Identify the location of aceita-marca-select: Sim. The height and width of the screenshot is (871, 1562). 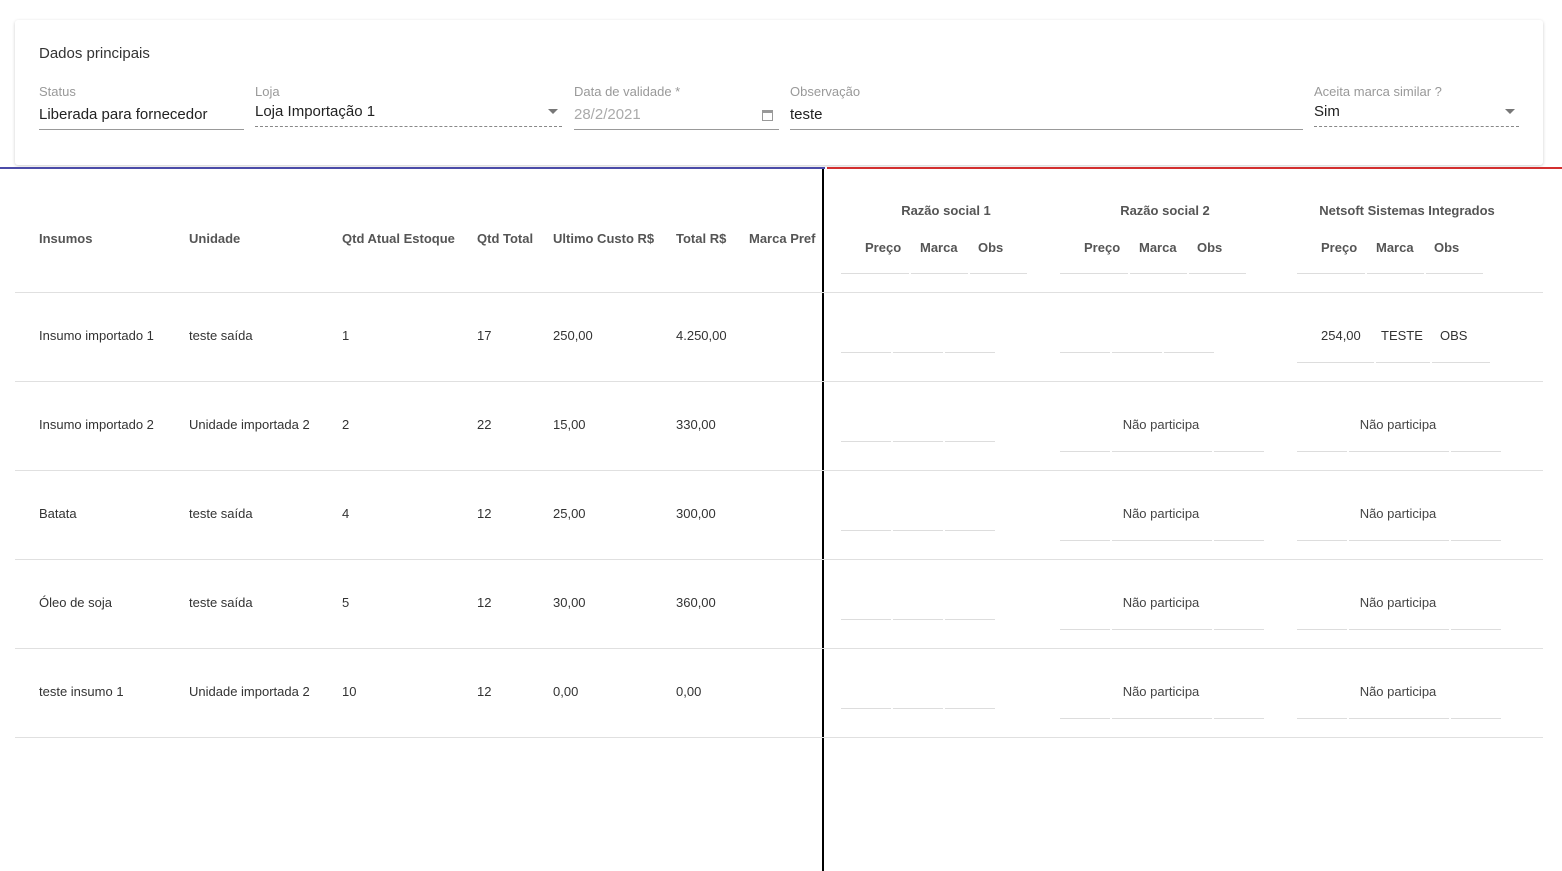
(1416, 115).